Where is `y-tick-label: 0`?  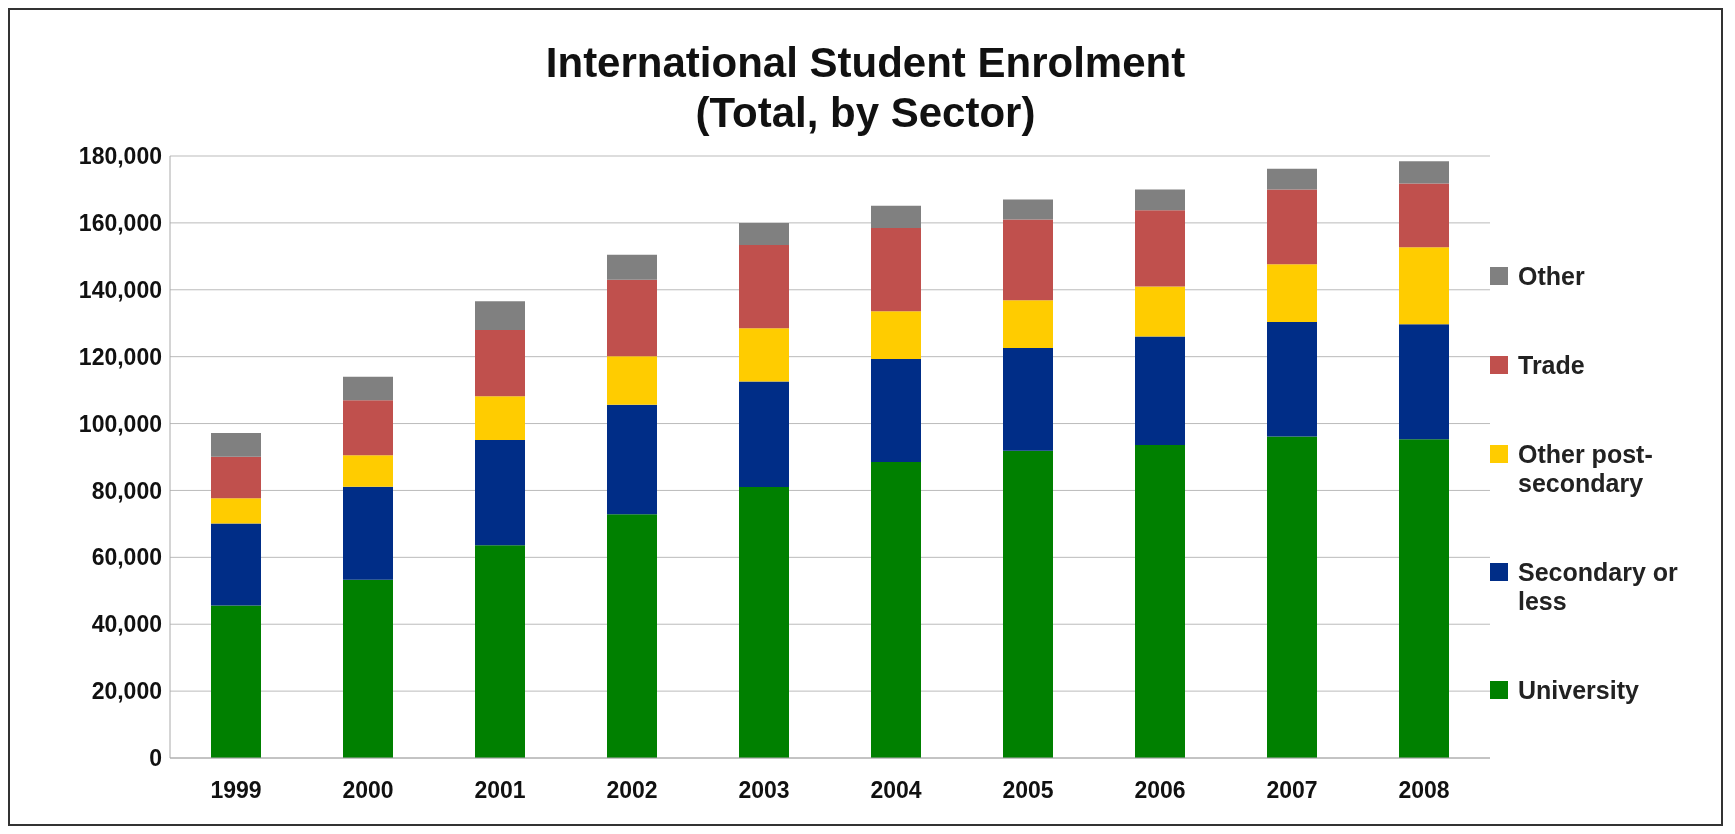
y-tick-label: 0 is located at coordinates (155, 758).